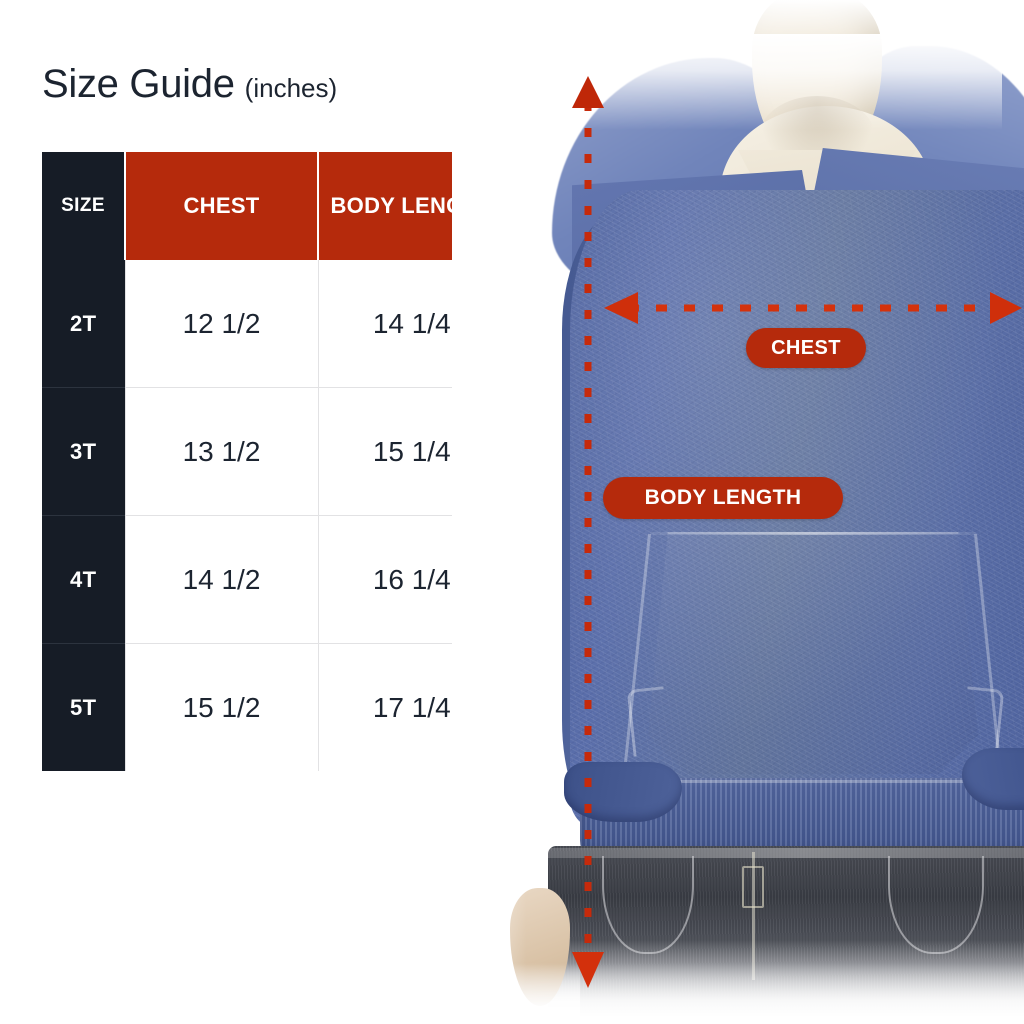 The width and height of the screenshot is (1024, 1024). Describe the element at coordinates (648, 721) in the screenshot. I see `pocket-opening-left` at that location.